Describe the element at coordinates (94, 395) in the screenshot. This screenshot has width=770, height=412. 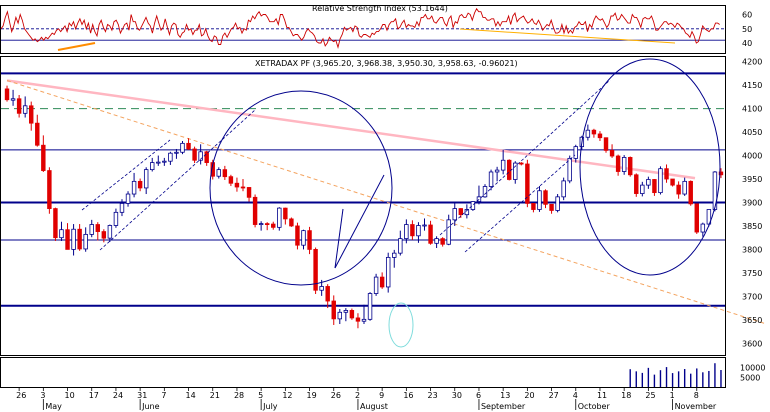
I see `x-tick-label: 17` at that location.